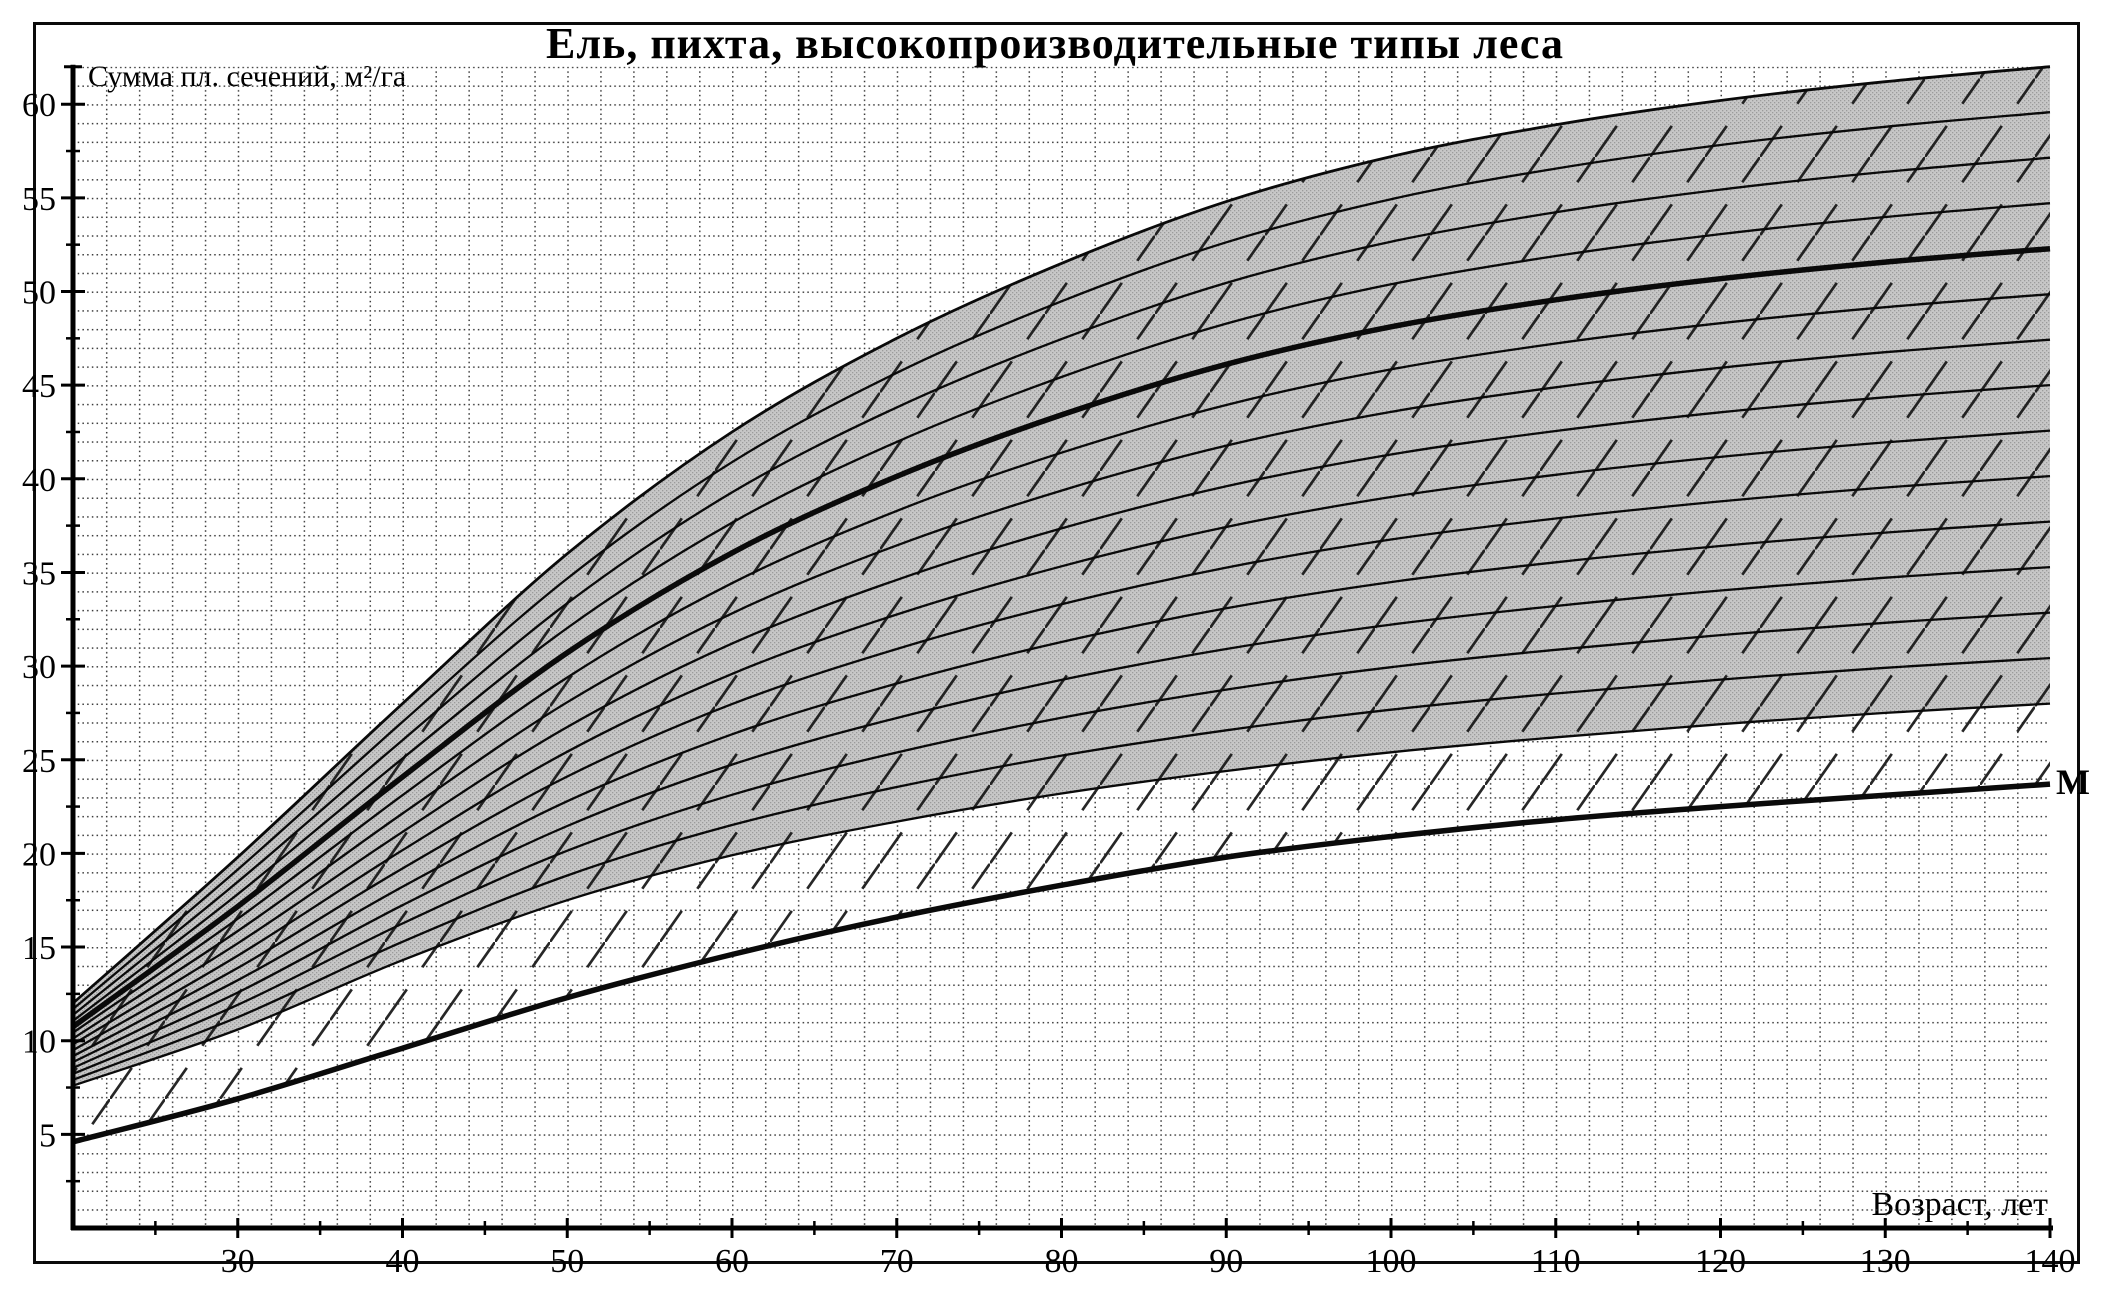 The image size is (2110, 1300). I want to click on y-tick-label: 35, so click(39, 573).